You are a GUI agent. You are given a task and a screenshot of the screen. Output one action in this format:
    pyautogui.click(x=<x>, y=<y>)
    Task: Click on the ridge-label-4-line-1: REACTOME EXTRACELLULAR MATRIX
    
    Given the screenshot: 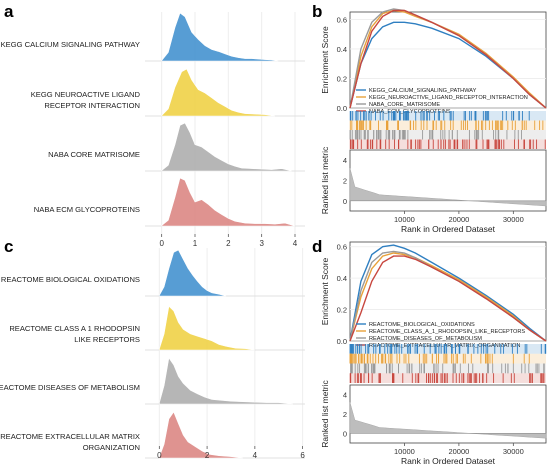 What is the action you would take?
    pyautogui.click(x=70, y=436)
    